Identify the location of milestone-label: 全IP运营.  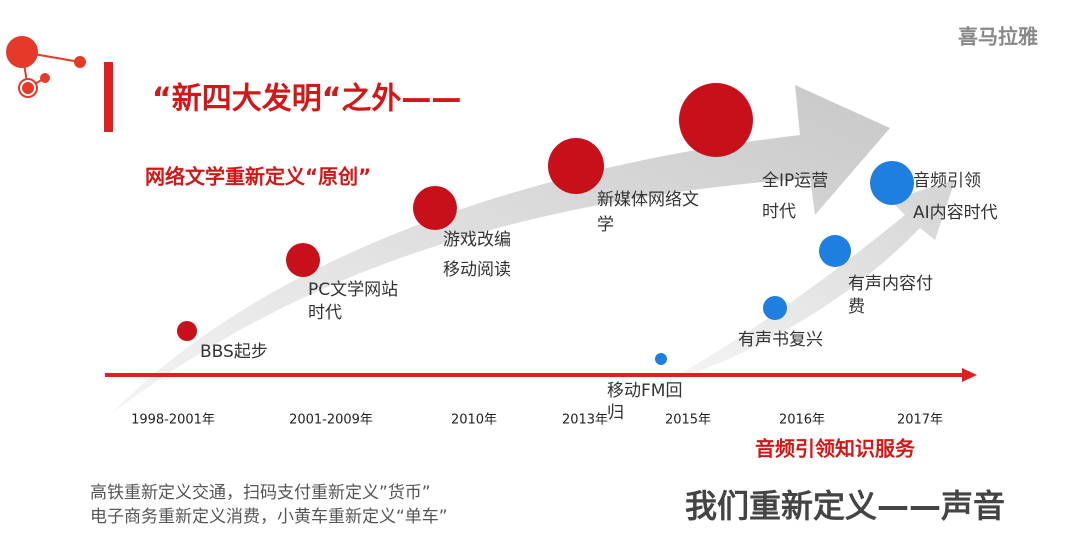
(795, 181).